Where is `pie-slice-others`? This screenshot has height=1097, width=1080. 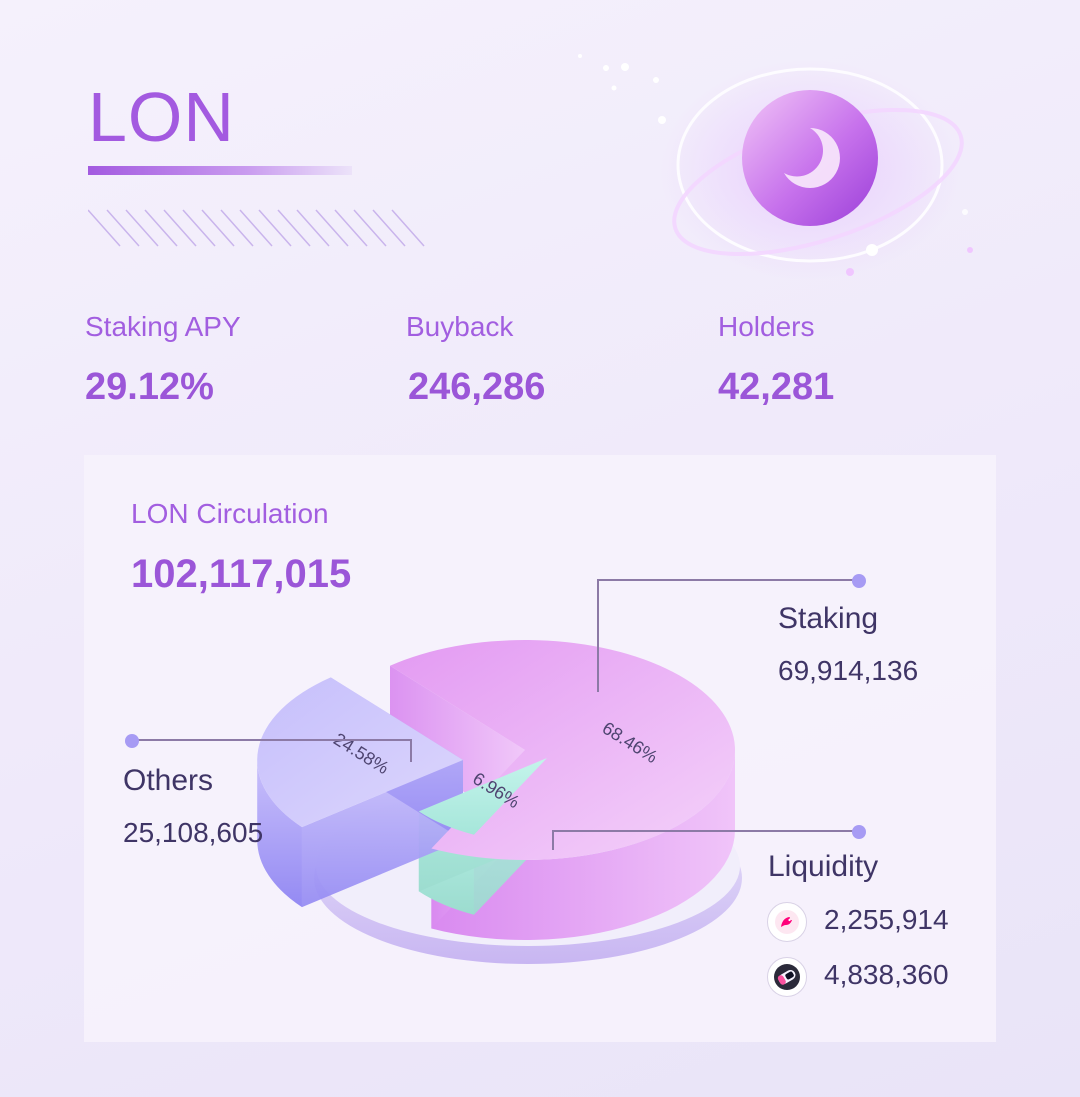
pie-slice-others is located at coordinates (360, 752).